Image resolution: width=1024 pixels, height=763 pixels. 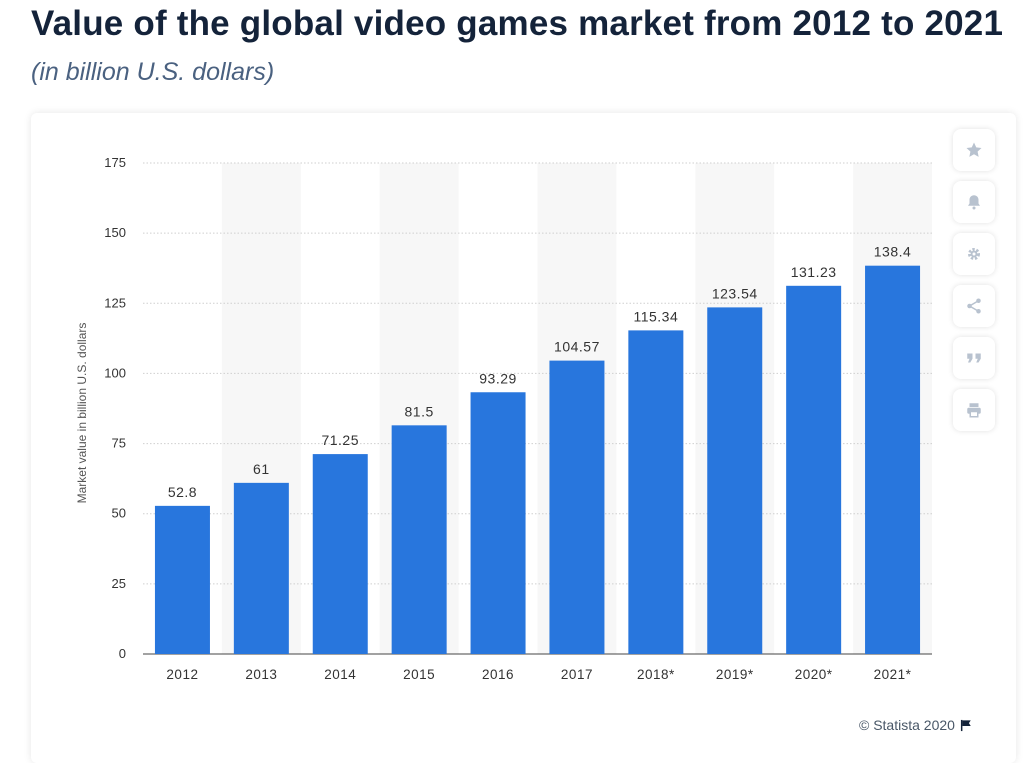 I want to click on x-tick-label: 2014, so click(x=340, y=674).